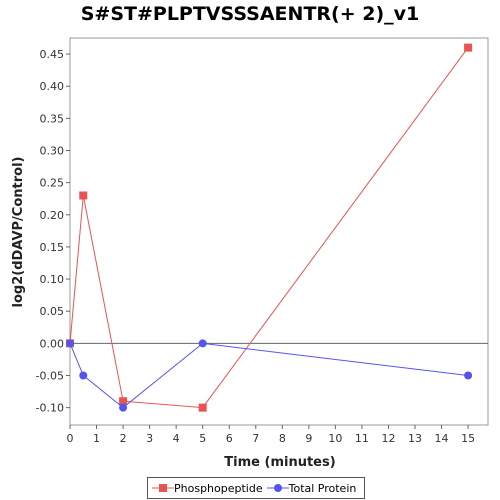 The height and width of the screenshot is (500, 500). Describe the element at coordinates (279, 462) in the screenshot. I see `x-axis-label: Time (minutes)` at that location.